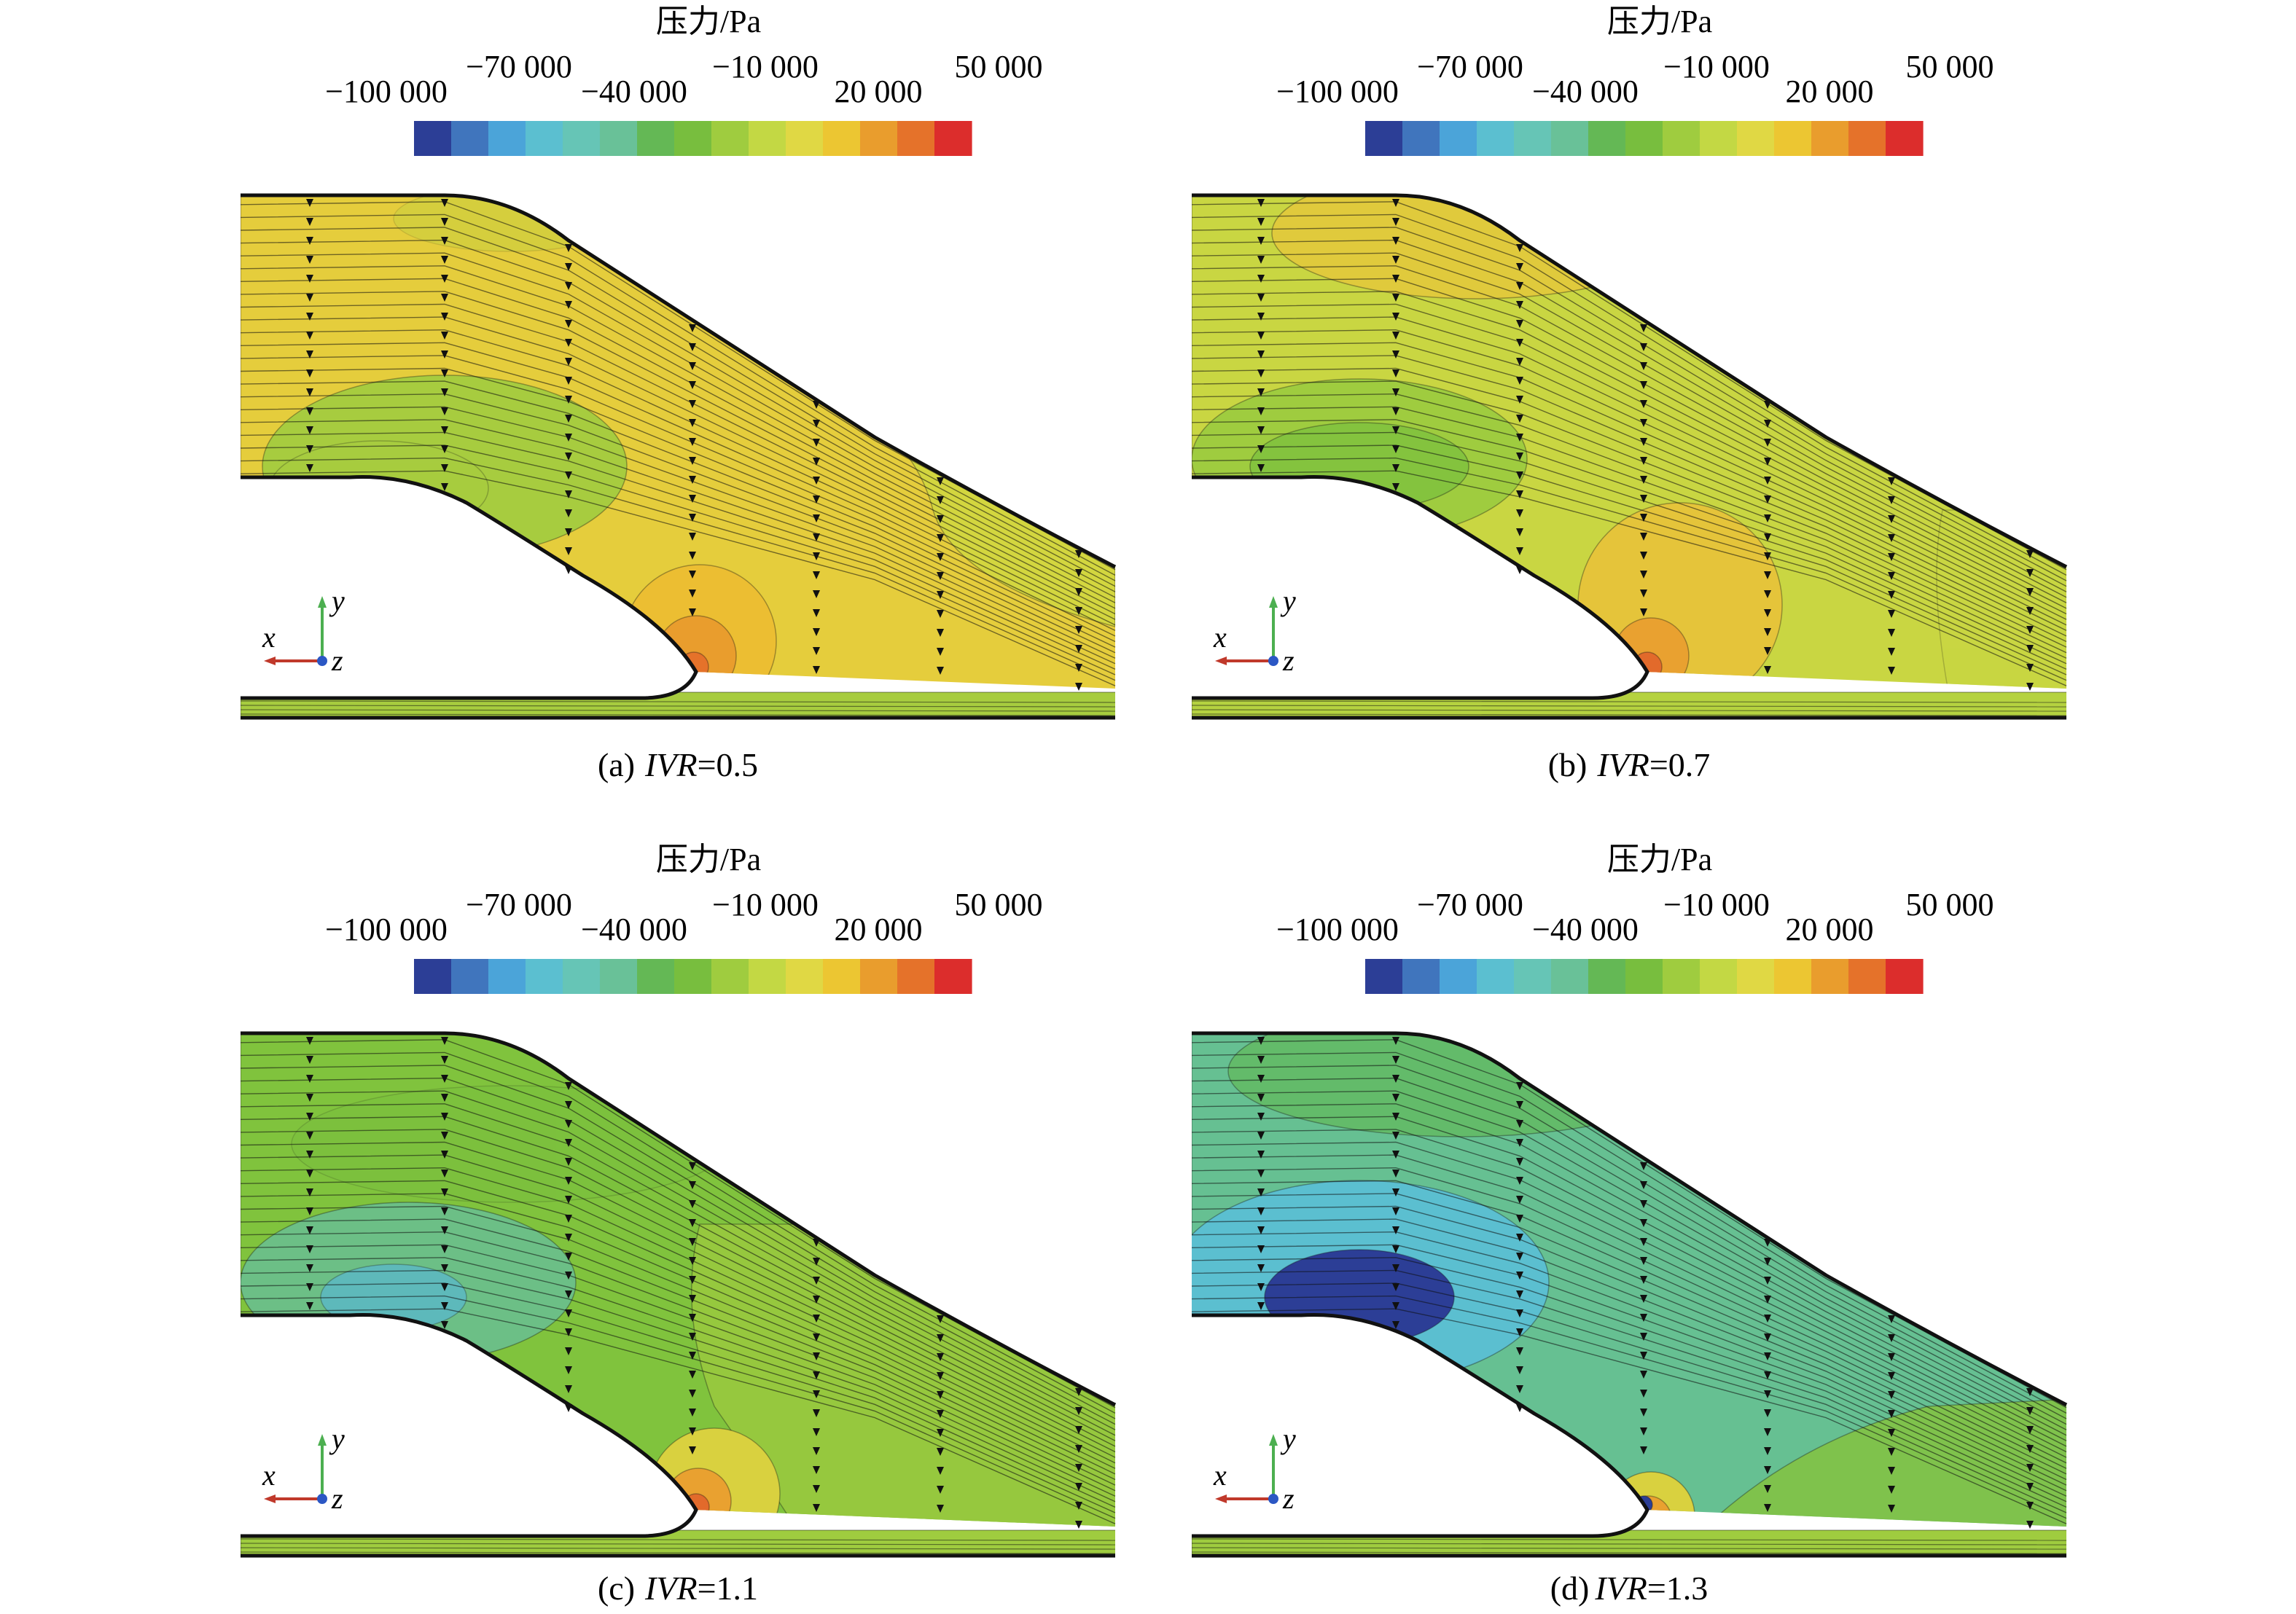  I want to click on colorbar-tick-label: −40 000, so click(1586, 91).